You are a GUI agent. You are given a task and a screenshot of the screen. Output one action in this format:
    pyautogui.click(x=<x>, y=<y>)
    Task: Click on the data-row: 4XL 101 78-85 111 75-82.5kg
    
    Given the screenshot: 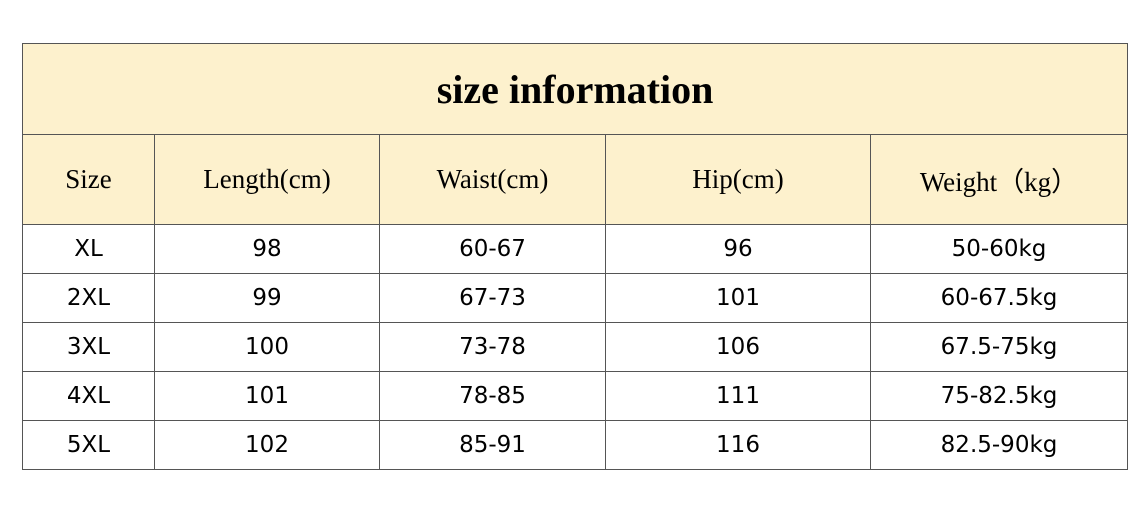 What is the action you would take?
    pyautogui.click(x=575, y=396)
    